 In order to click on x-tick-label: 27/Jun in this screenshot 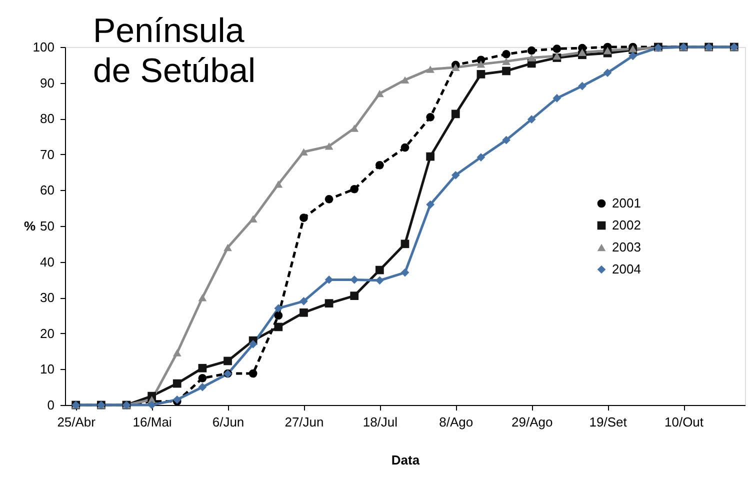, I will do `click(304, 422)`.